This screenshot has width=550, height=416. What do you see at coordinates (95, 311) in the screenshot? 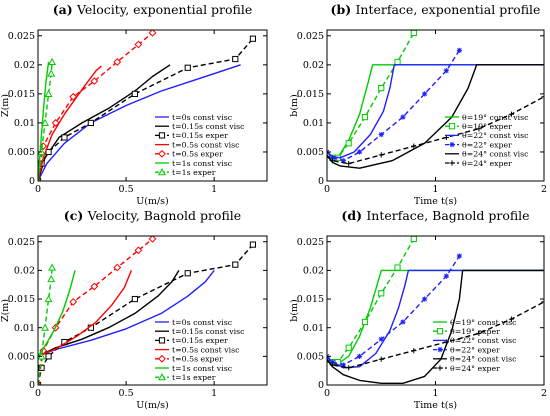
I see `chart-3-series-5-line` at bounding box center [95, 311].